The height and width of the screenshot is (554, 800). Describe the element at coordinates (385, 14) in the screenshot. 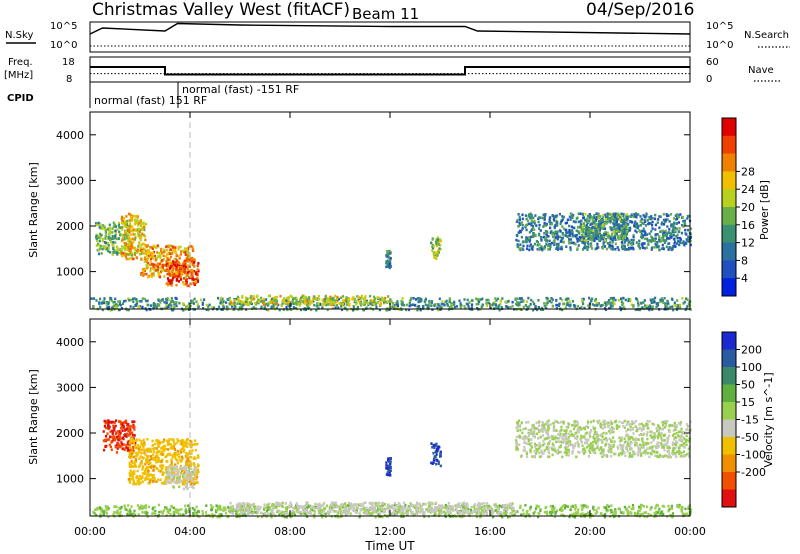

I see `beam-label: Beam 11` at that location.